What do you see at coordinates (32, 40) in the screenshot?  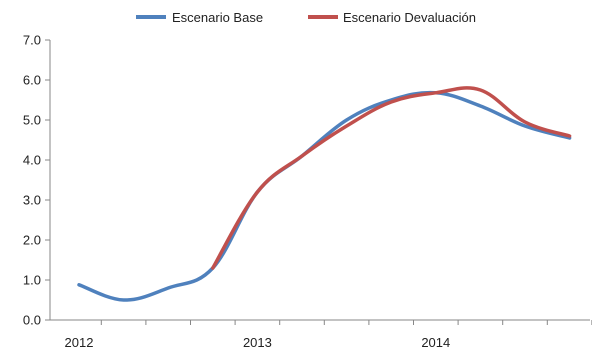 I see `y-tick-label: 7.0` at bounding box center [32, 40].